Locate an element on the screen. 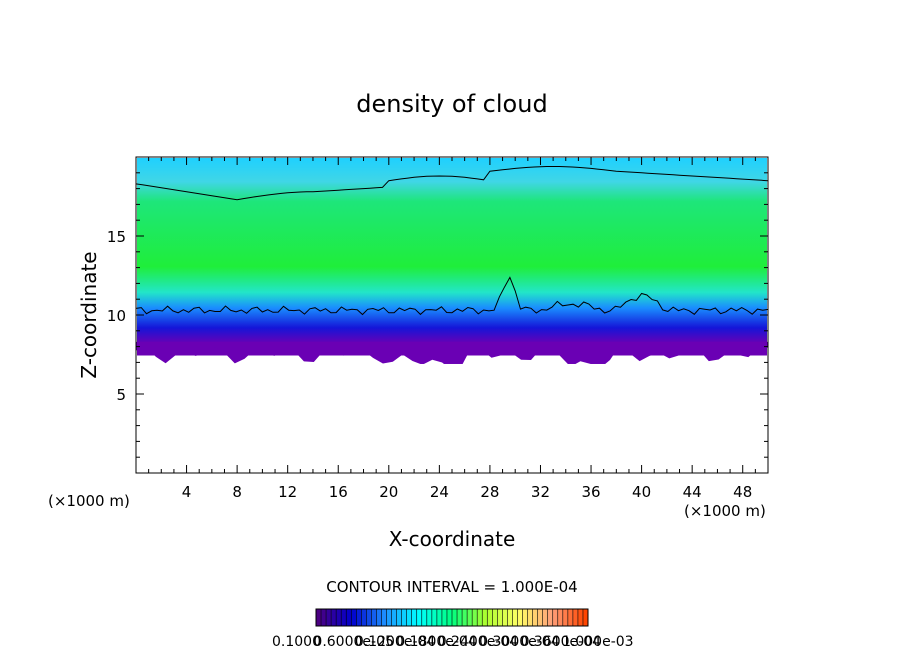  y-axis-label: Z-coordinate is located at coordinates (89, 314).